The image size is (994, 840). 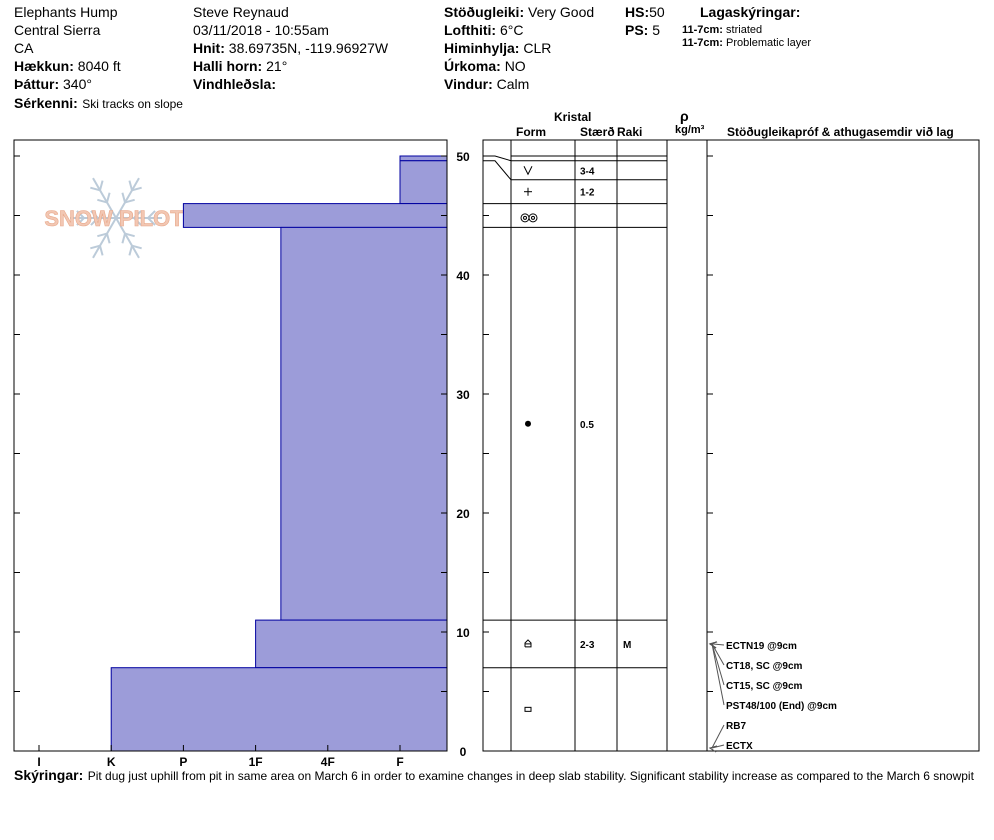 I want to click on stability-row: Stöðugleiki: Very Good, so click(x=519, y=12).